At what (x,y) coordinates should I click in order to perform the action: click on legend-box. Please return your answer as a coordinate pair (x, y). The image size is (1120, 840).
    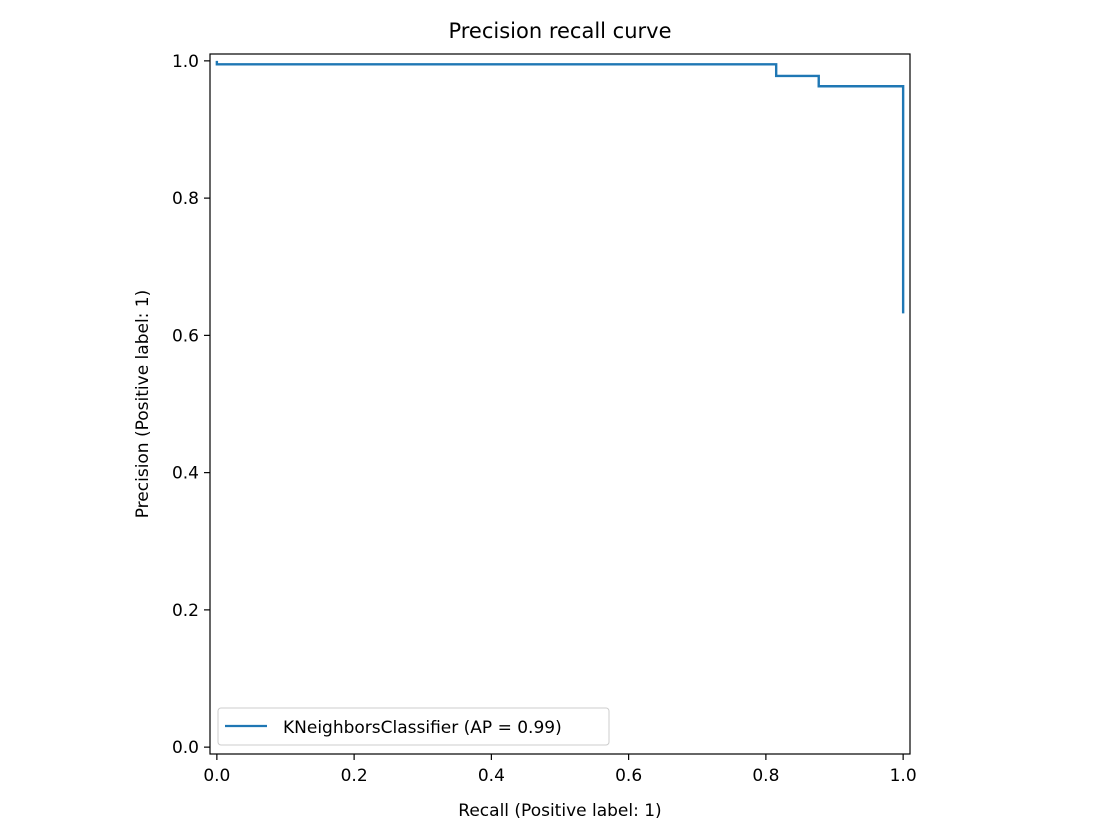
    Looking at the image, I should click on (413, 726).